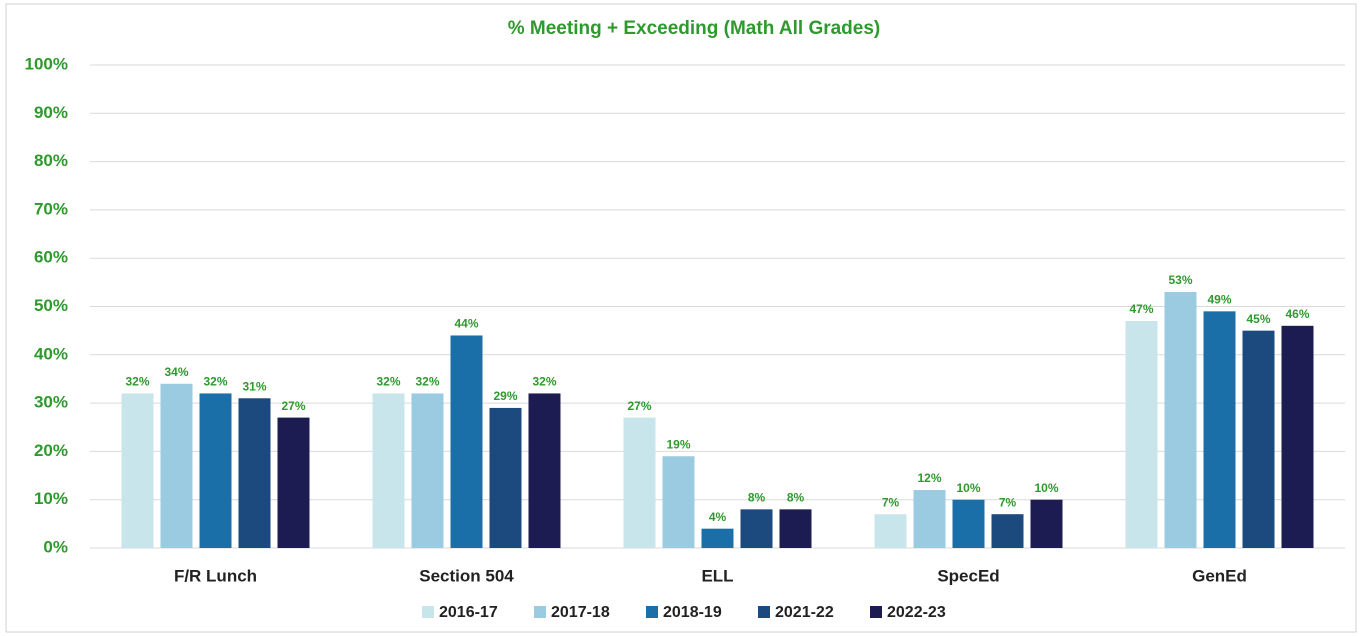 This screenshot has height=636, width=1361. I want to click on data-label: 31%, so click(254, 386).